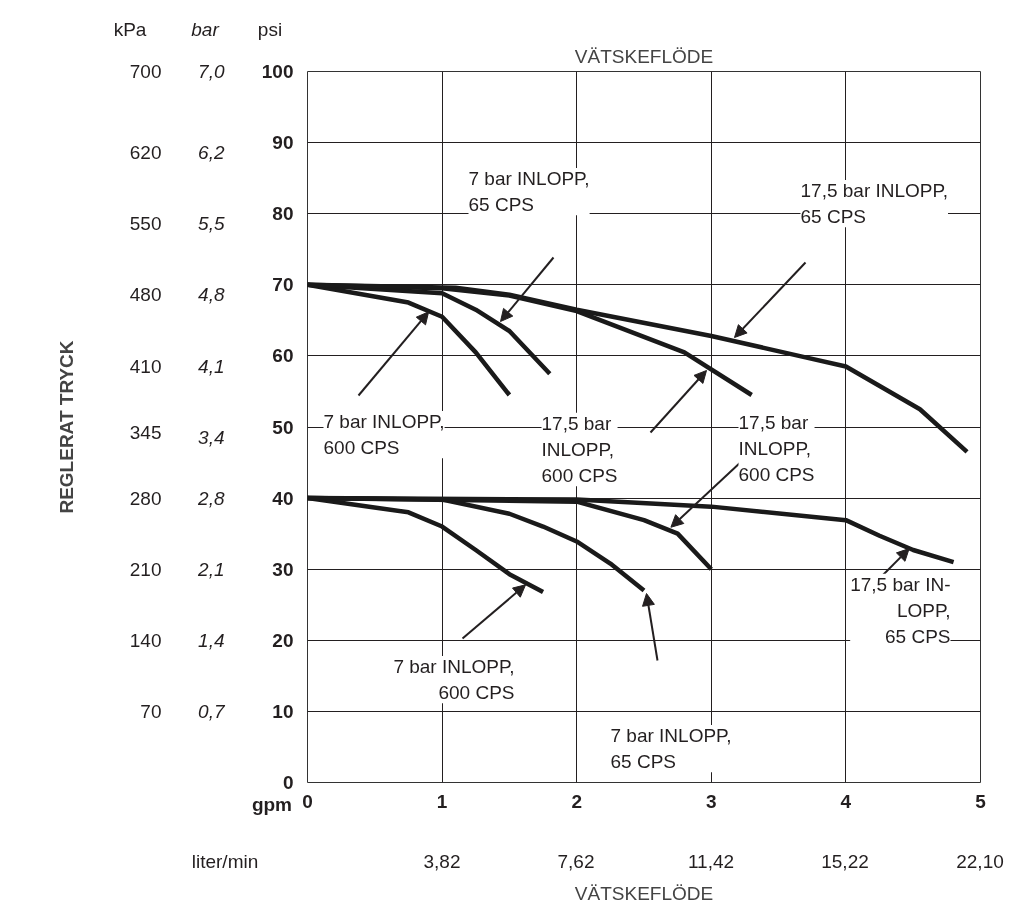 The image size is (1011, 910). Describe the element at coordinates (288, 782) in the screenshot. I see `y-tick-label: 0` at that location.